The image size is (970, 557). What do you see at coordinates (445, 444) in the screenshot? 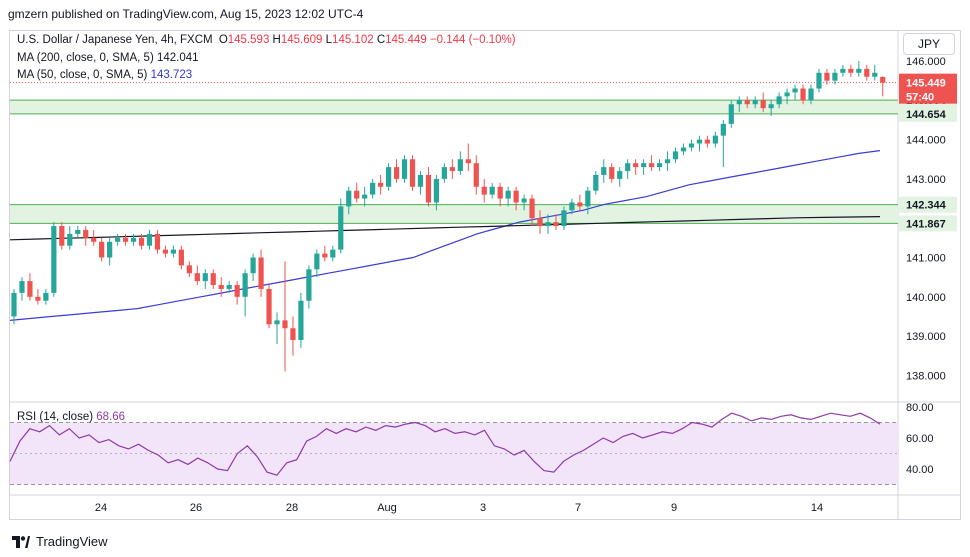
I see `rsi-line` at bounding box center [445, 444].